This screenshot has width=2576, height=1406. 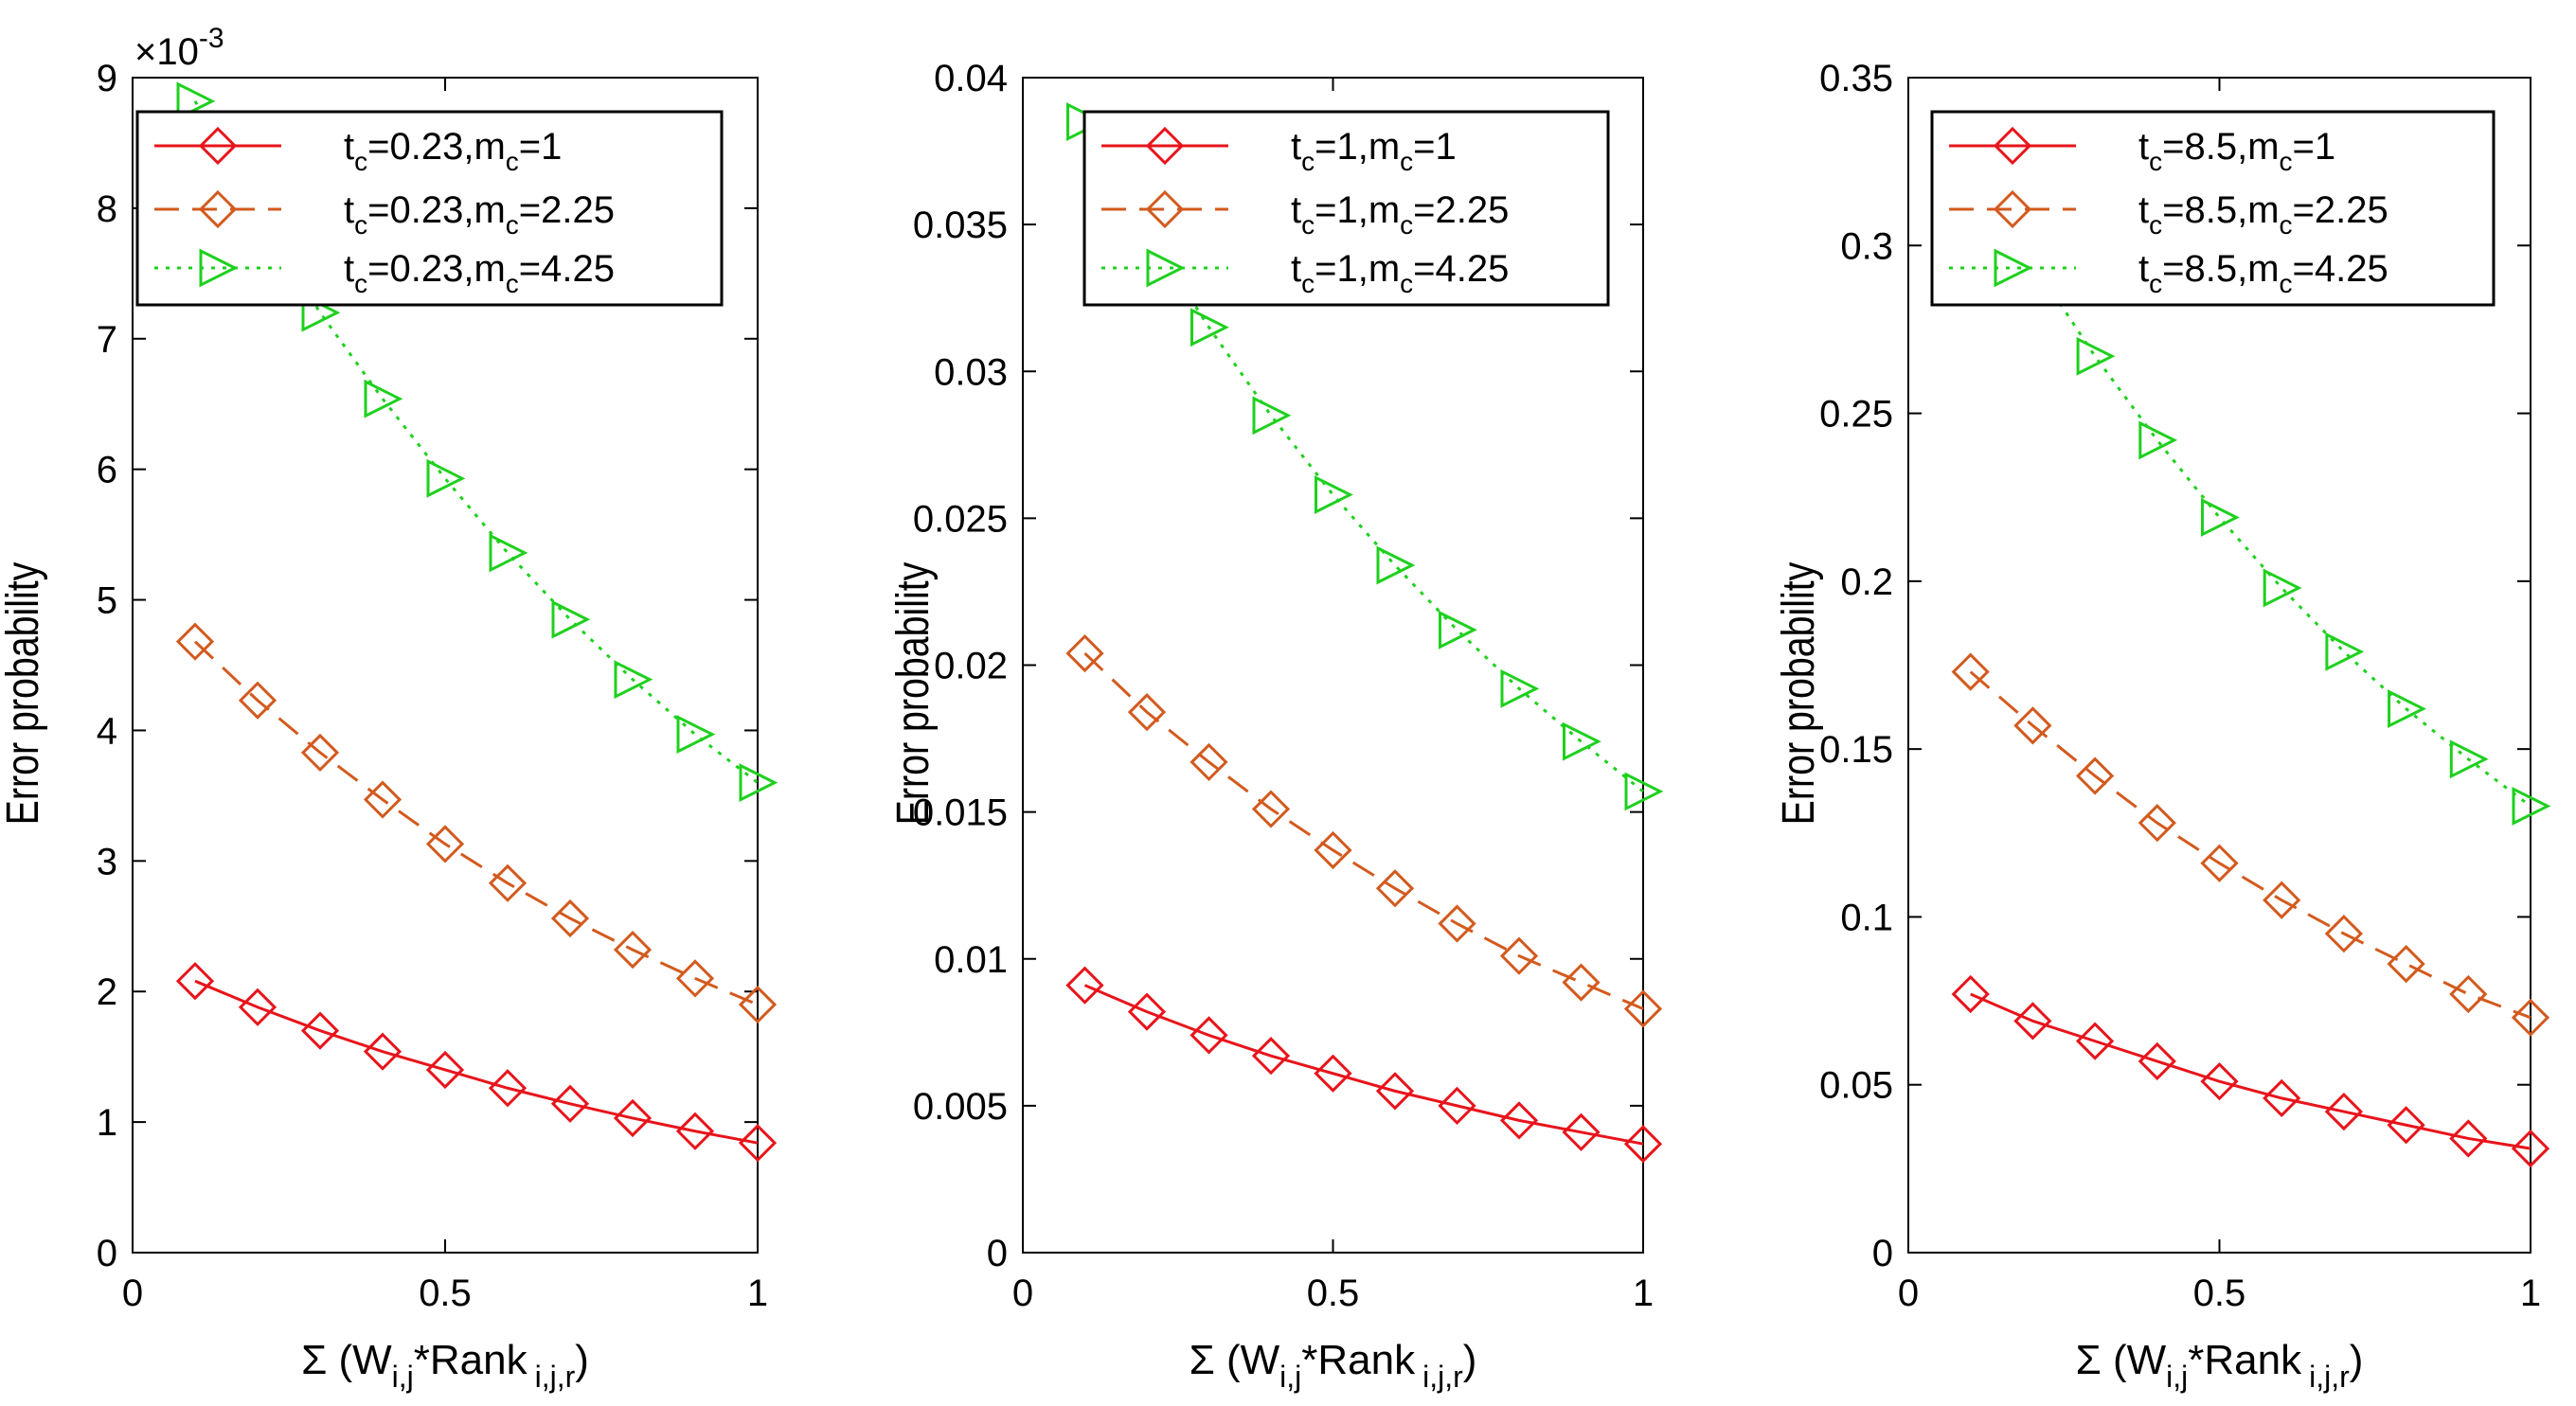 I want to click on legend-t-value: 8.5, so click(x=2210, y=147).